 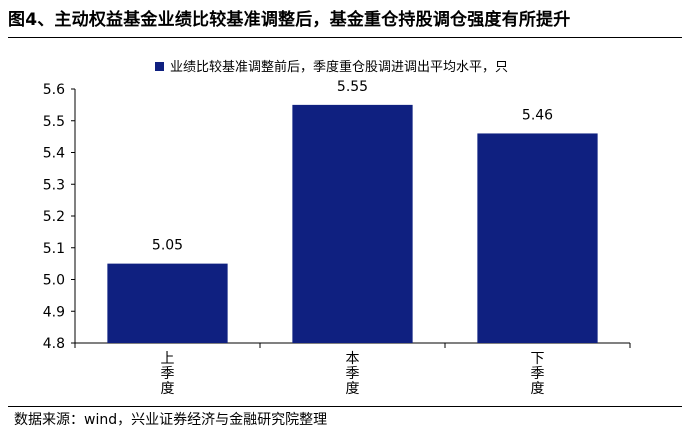 What do you see at coordinates (339, 67) in the screenshot?
I see `legend-label: 业绩比较基准调整前后，季度重仓股调进调出平均水平，只` at bounding box center [339, 67].